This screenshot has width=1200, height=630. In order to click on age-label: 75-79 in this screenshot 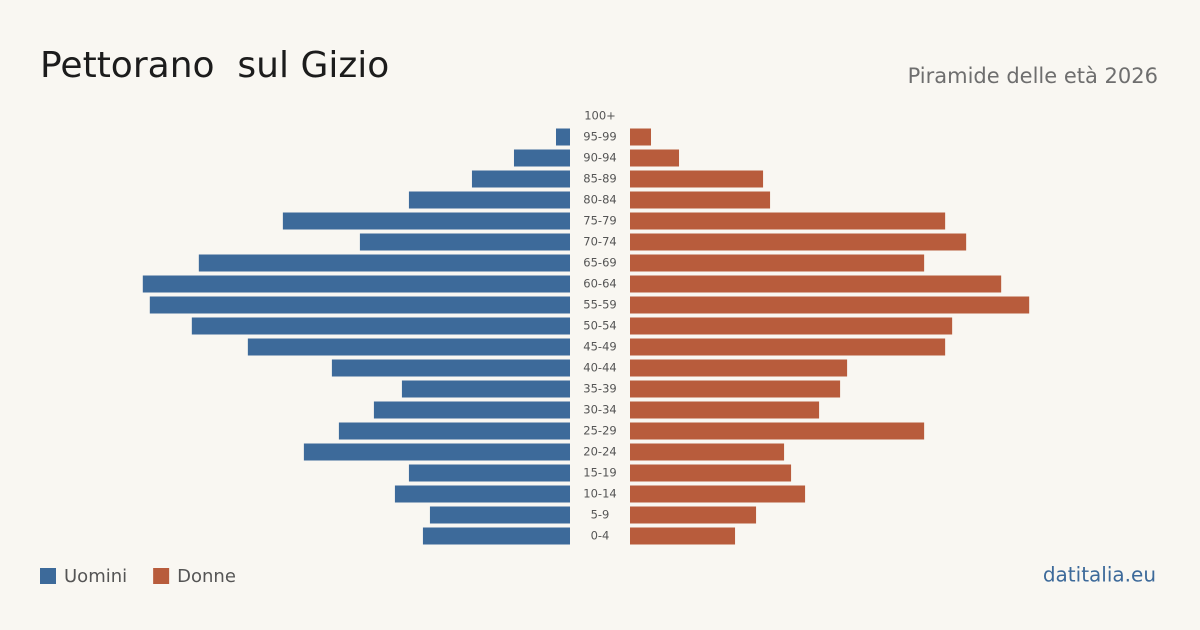, I will do `click(599, 221)`.